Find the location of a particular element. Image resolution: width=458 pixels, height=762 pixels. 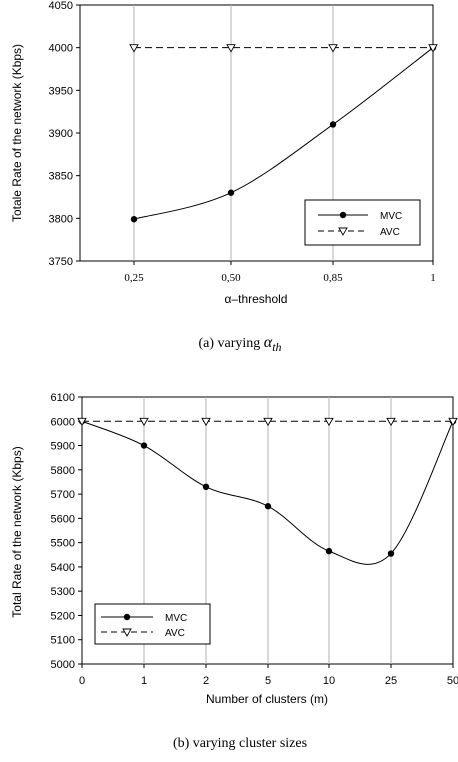

chart-a-legend-mvc-label: MVC is located at coordinates (391, 216).